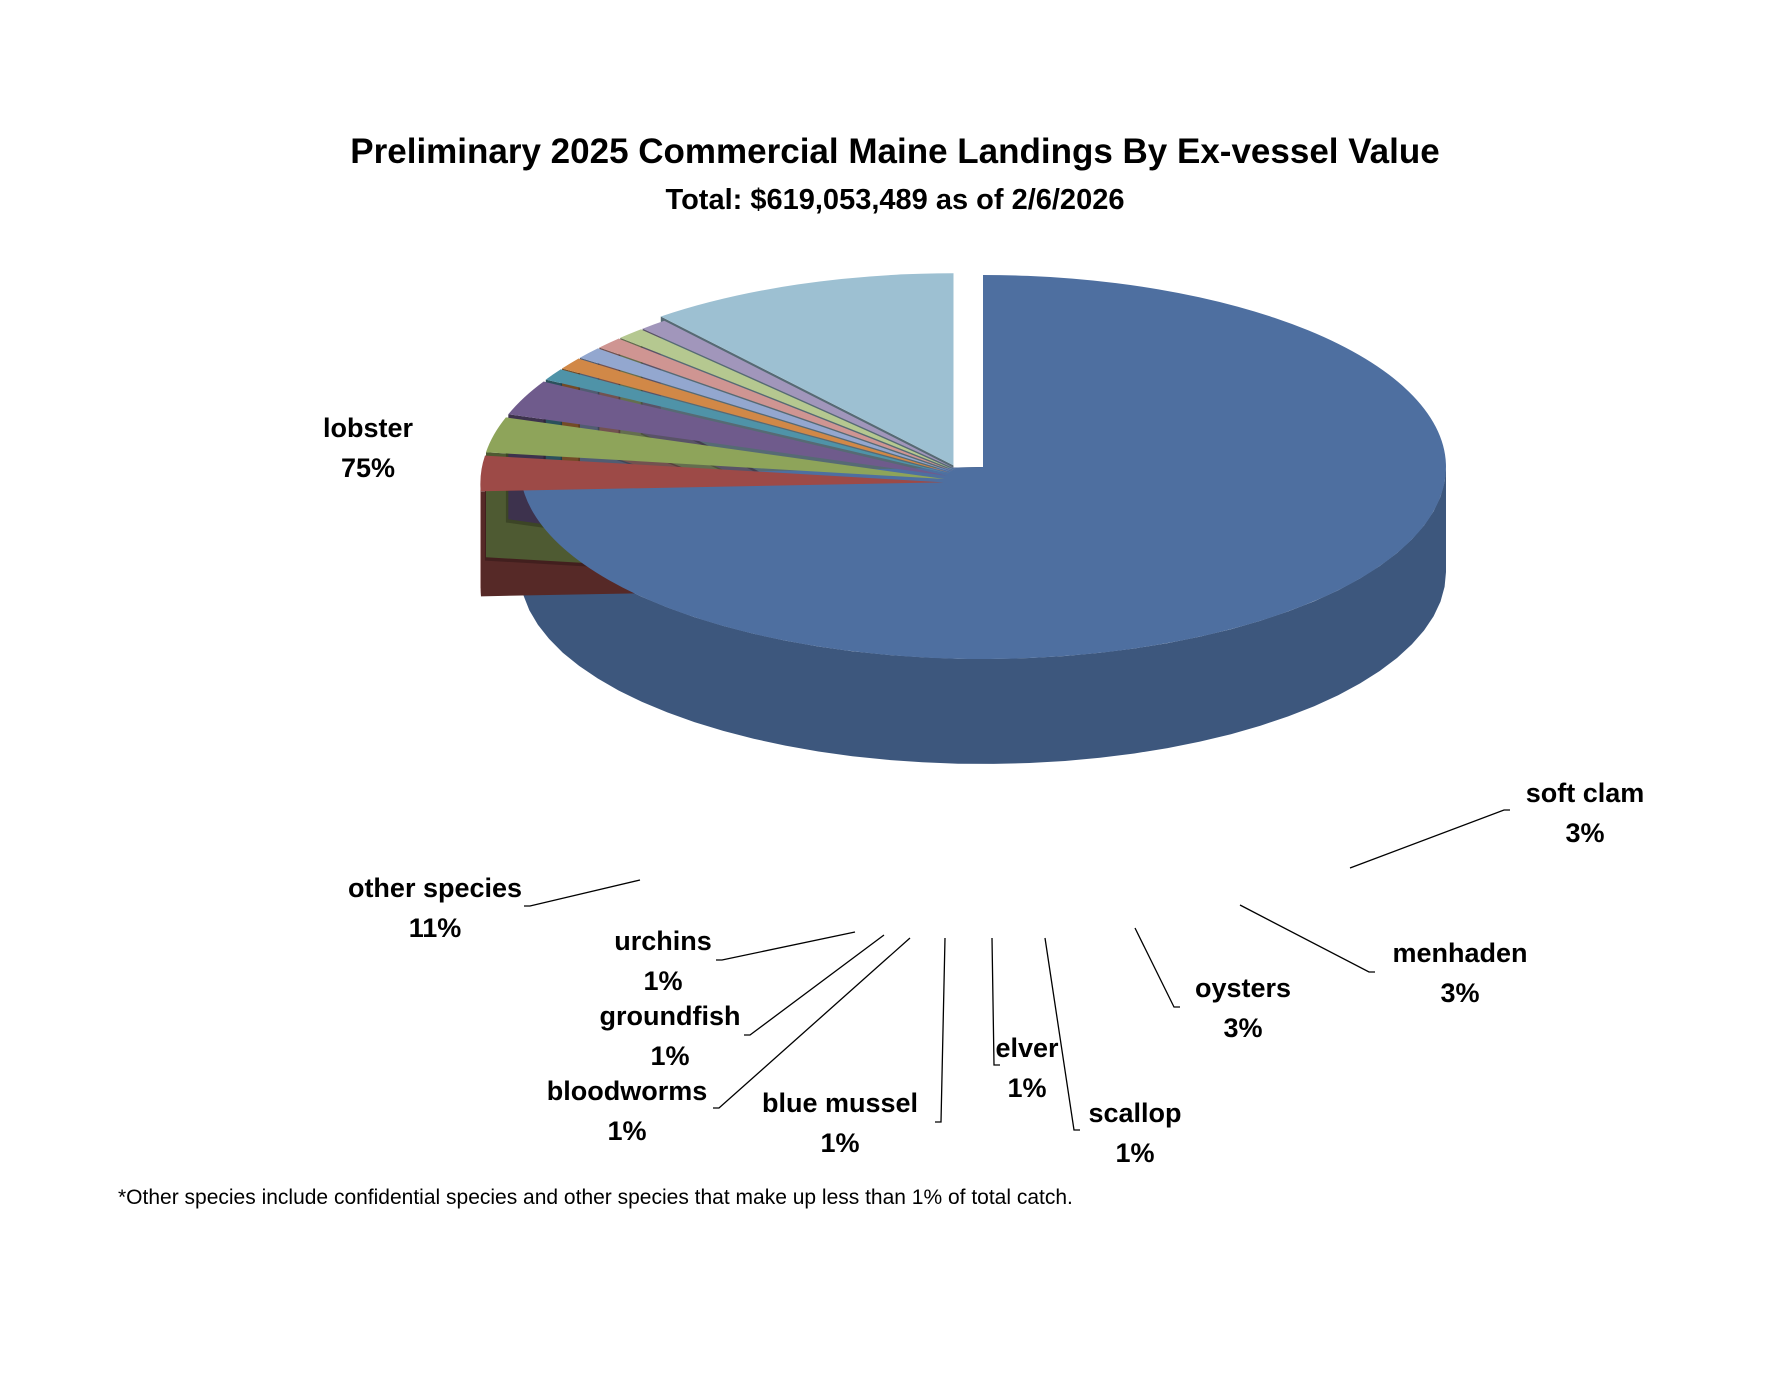 This screenshot has height=1375, width=1792. Describe the element at coordinates (995, 1001) in the screenshot. I see `elver-leader-line` at that location.